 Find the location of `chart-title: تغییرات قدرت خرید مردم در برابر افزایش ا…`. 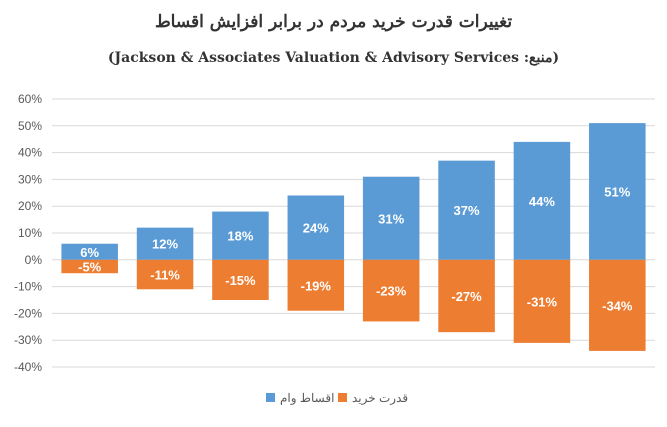

chart-title: تغییرات قدرت خرید مردم در برابر افزایش ا… is located at coordinates (333, 22).